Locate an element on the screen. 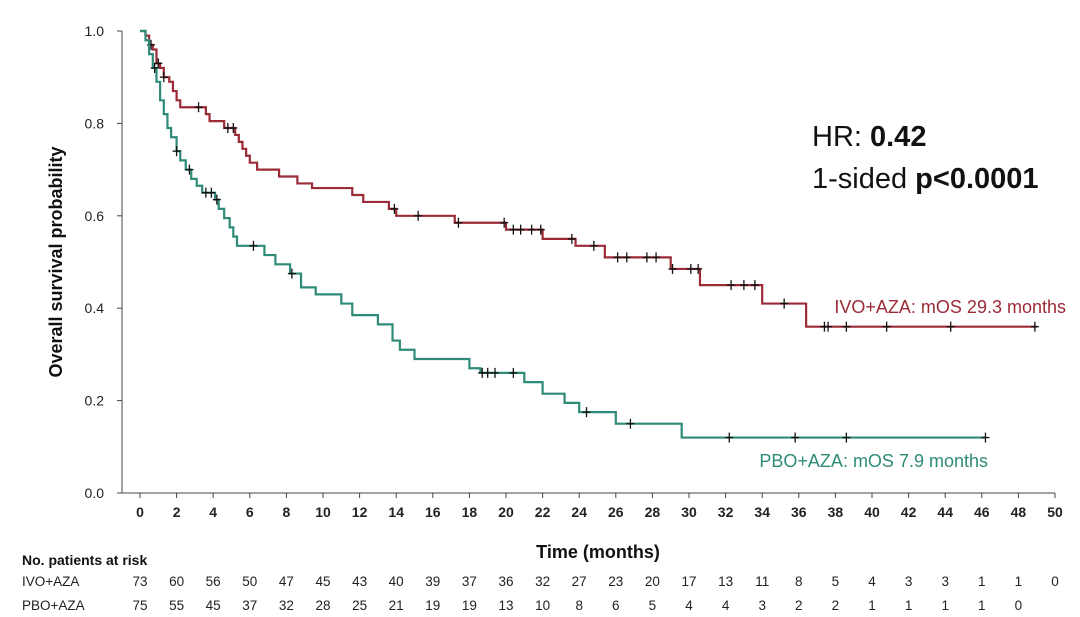  risk-cell: 55 is located at coordinates (176, 605).